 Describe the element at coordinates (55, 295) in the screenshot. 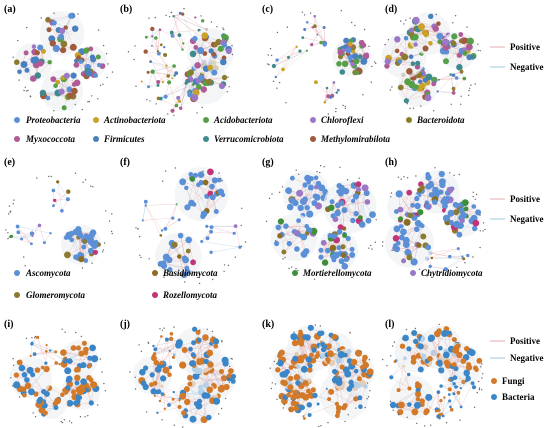

I see `svg-text: Glomeromycota` at that location.